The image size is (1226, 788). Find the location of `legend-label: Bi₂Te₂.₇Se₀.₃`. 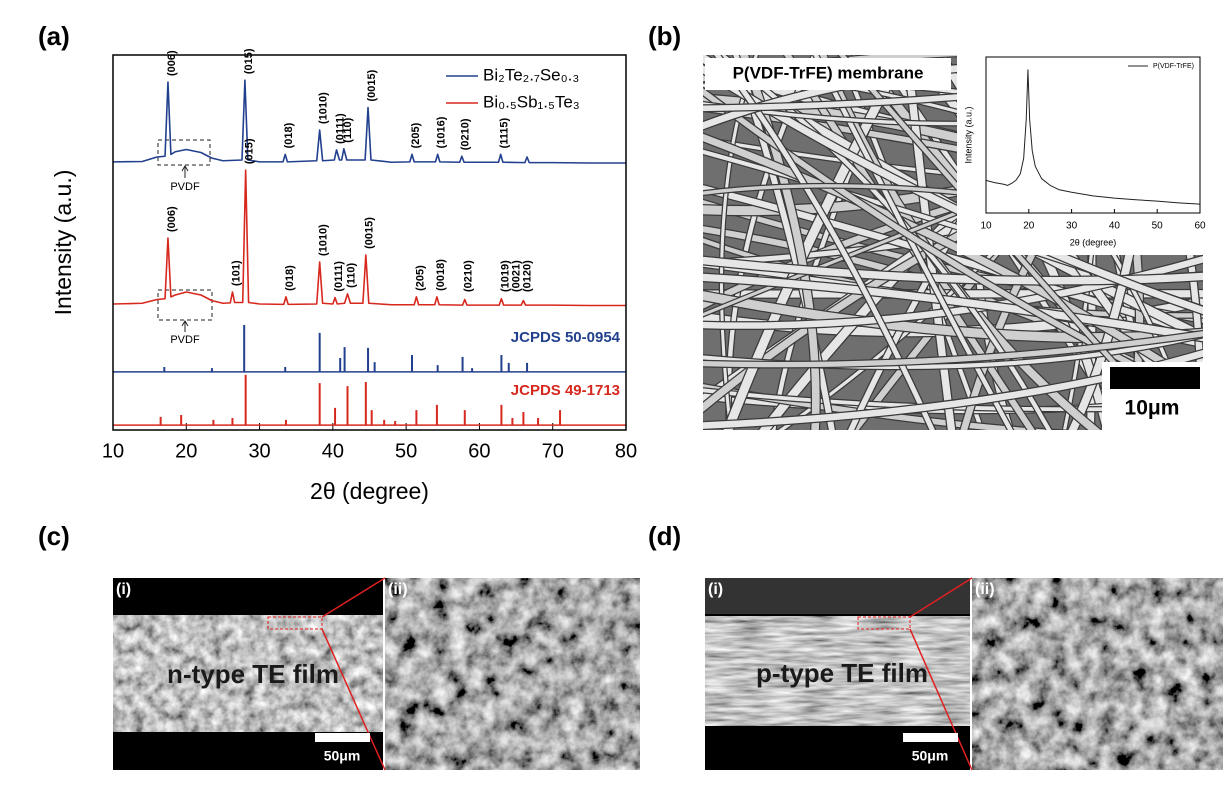

legend-label: Bi₂Te₂.₇Se₀.₃ is located at coordinates (531, 74).